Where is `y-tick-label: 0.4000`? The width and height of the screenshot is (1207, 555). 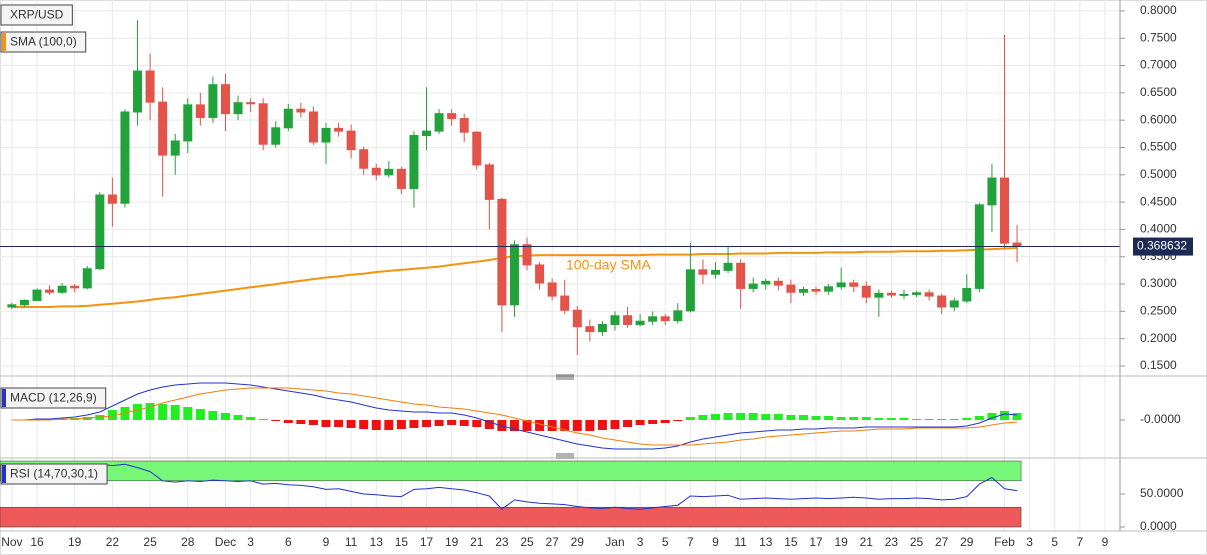
y-tick-label: 0.4000 is located at coordinates (1158, 229).